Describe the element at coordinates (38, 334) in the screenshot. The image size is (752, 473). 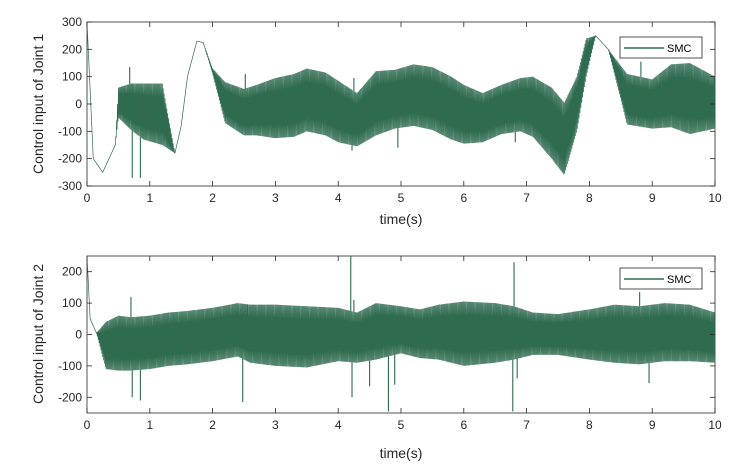
I see `y-axis-label: Control input of Joint 2` at that location.